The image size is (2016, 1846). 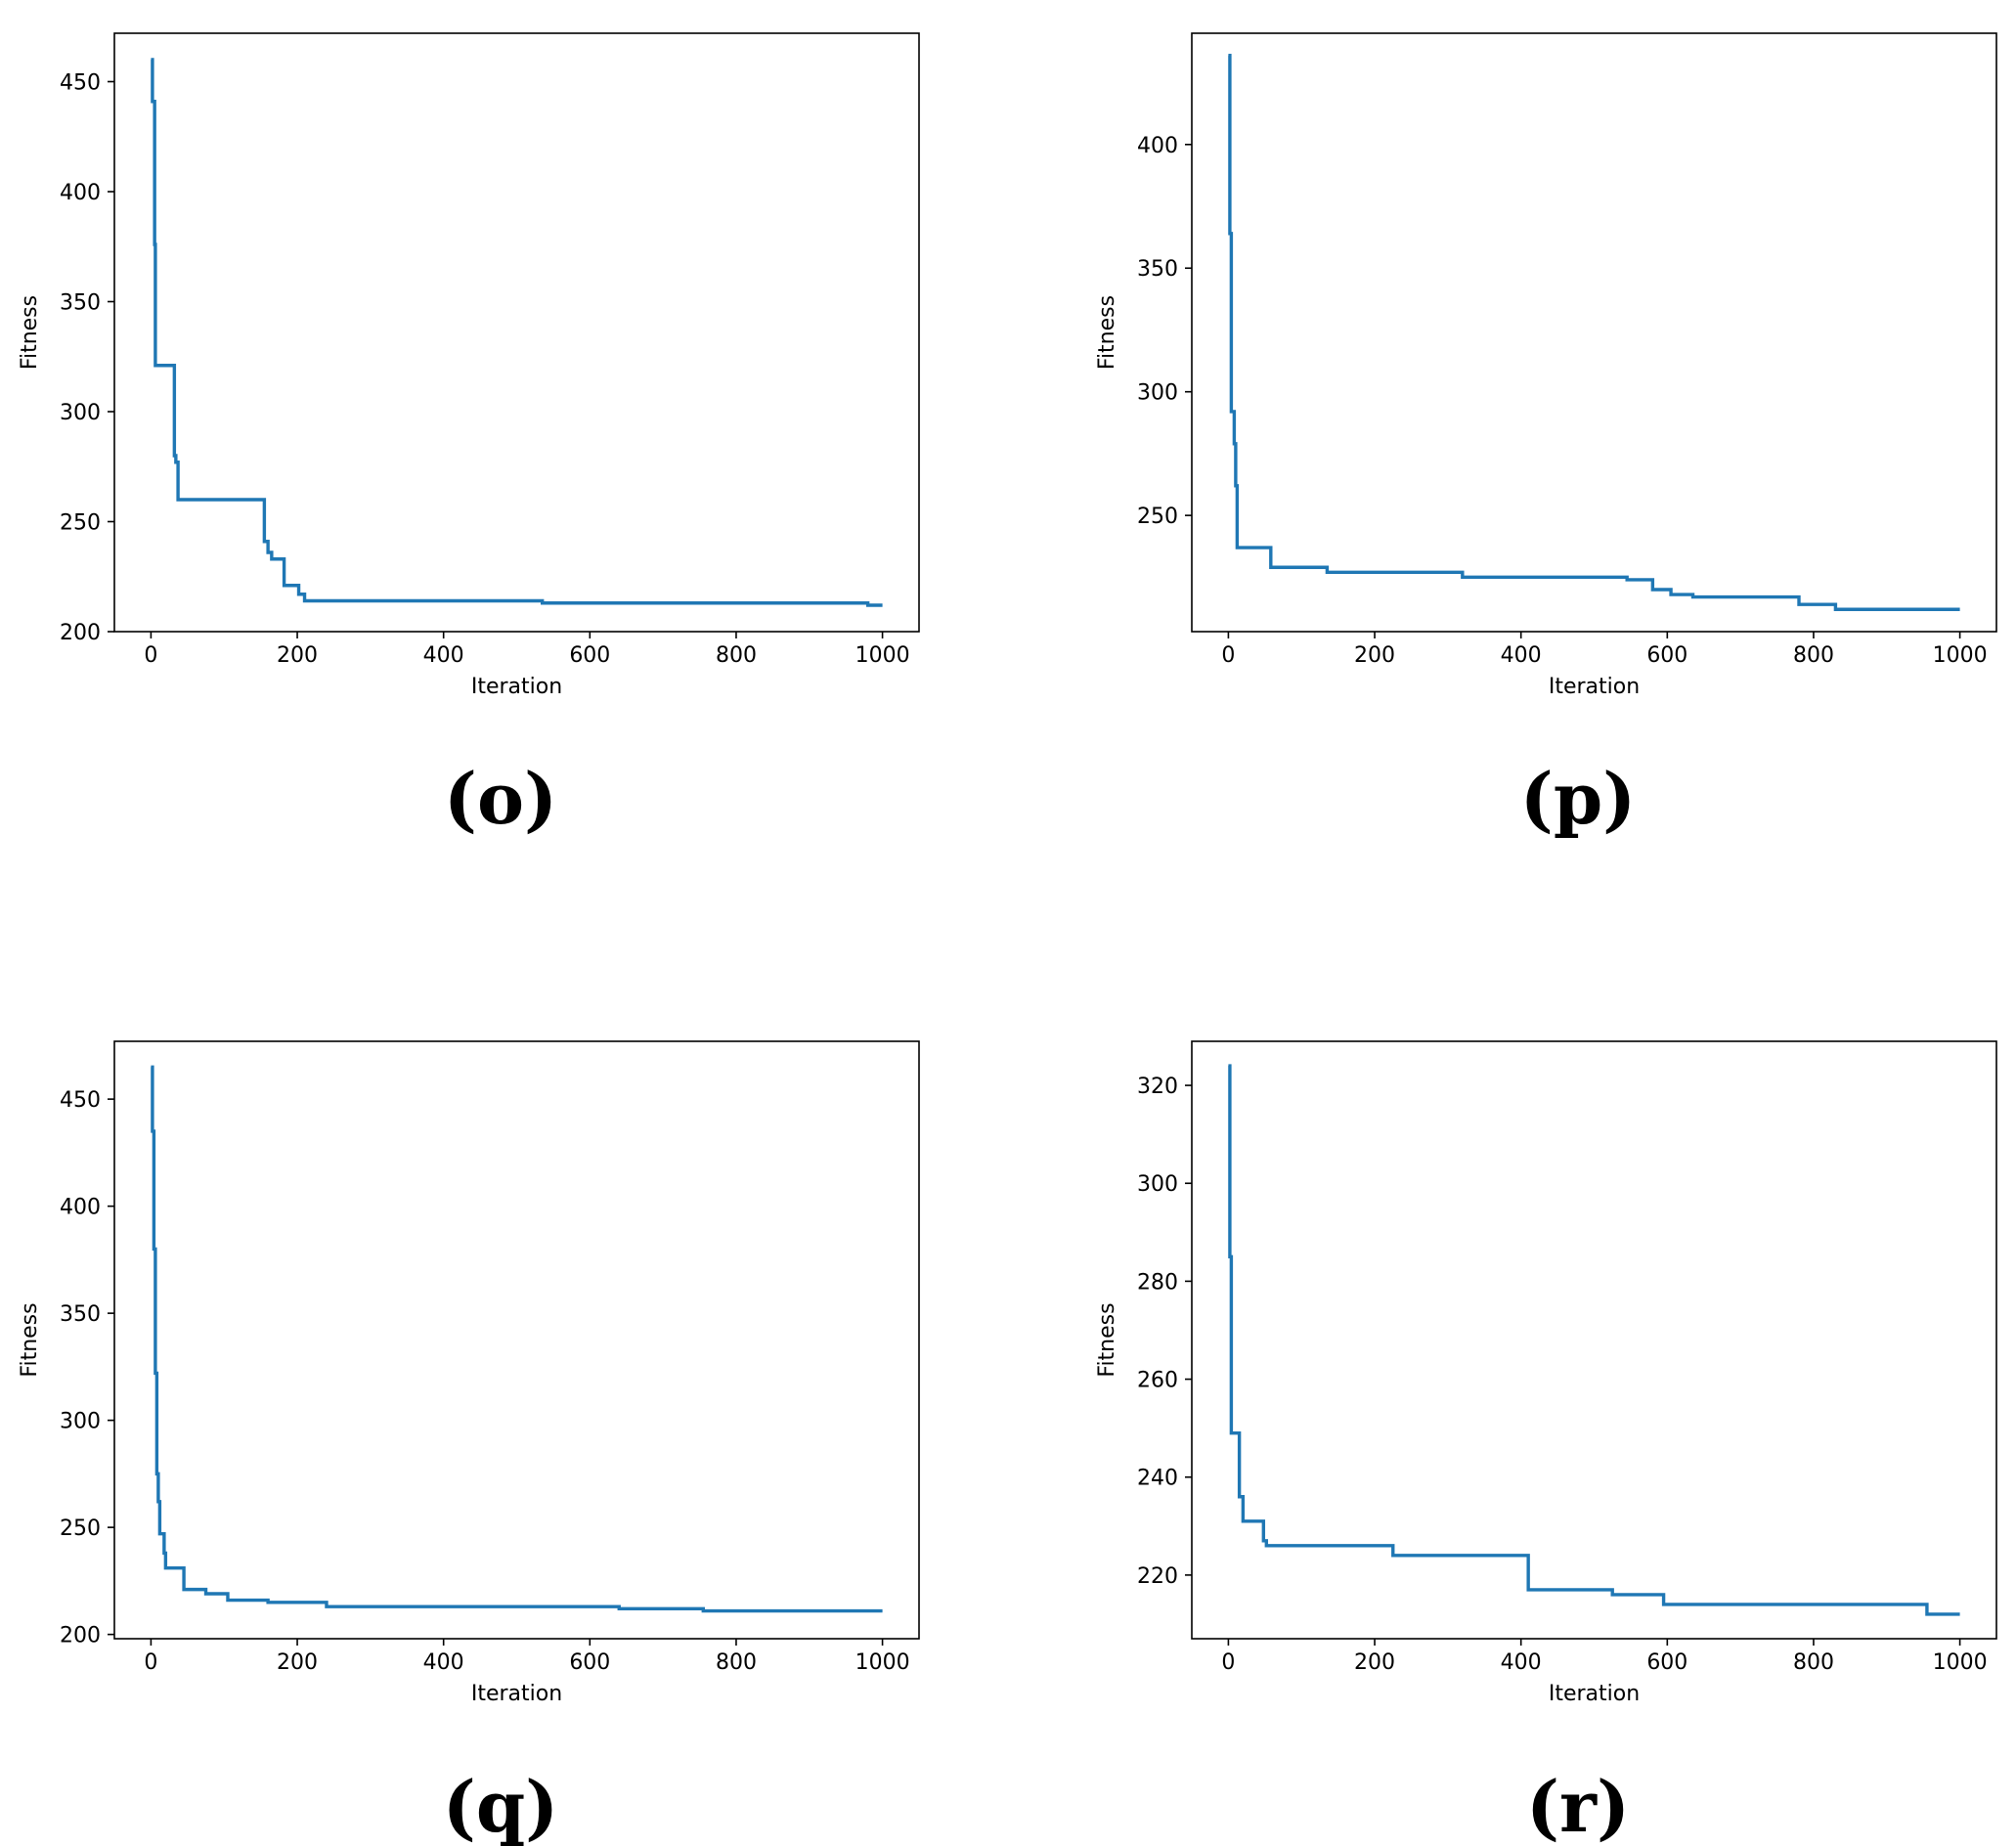 What do you see at coordinates (1157, 1283) in the screenshot?
I see `y-tick-label: 280` at bounding box center [1157, 1283].